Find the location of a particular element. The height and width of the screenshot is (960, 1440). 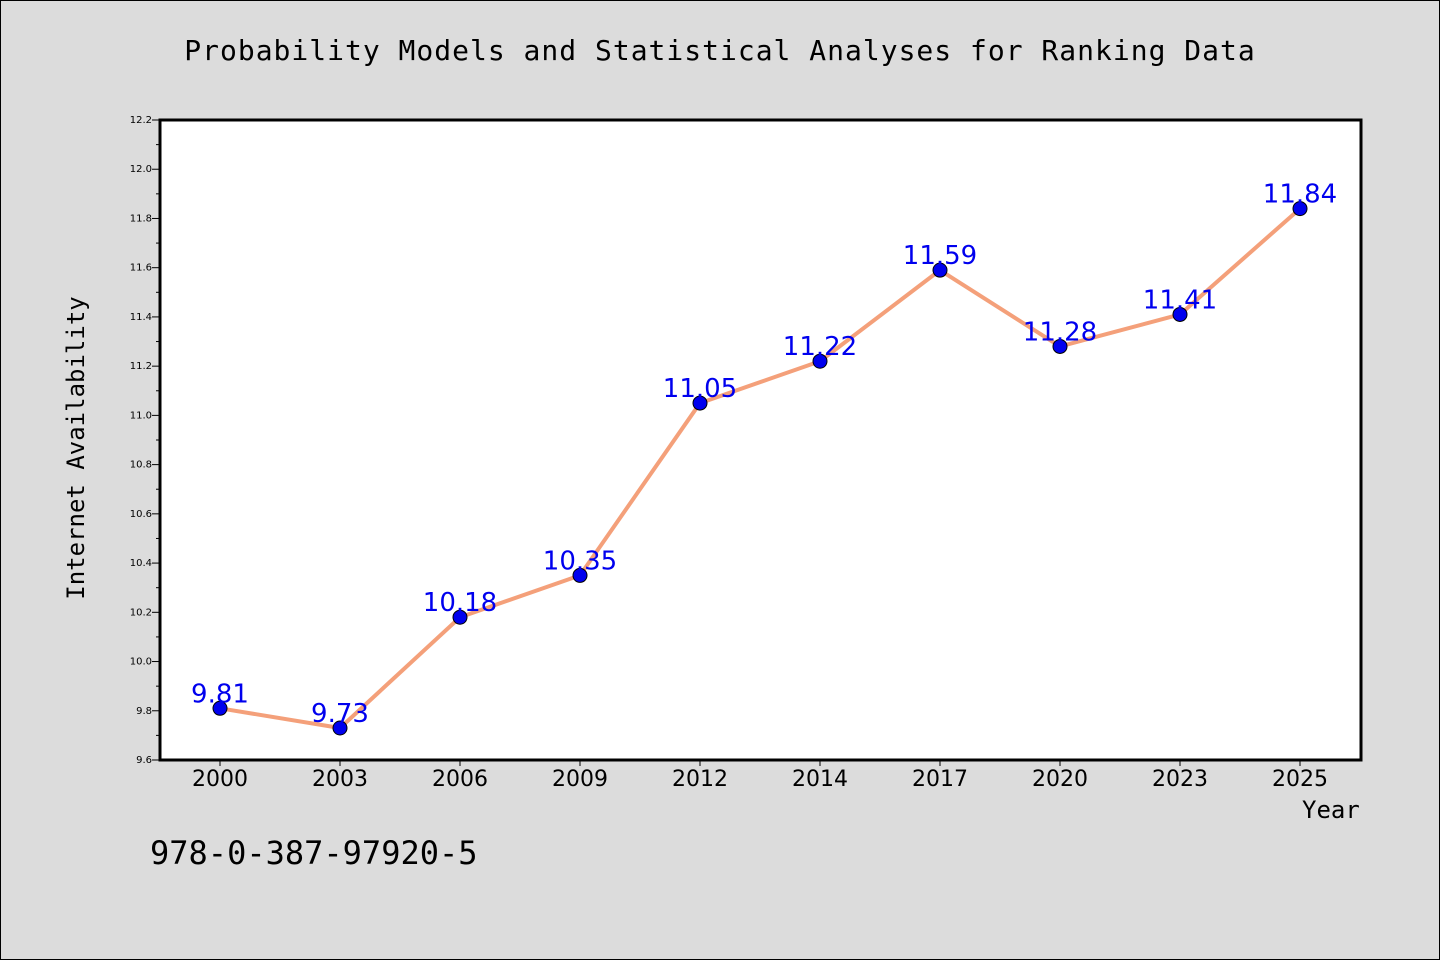

data-label: 11.41 is located at coordinates (1180, 300).